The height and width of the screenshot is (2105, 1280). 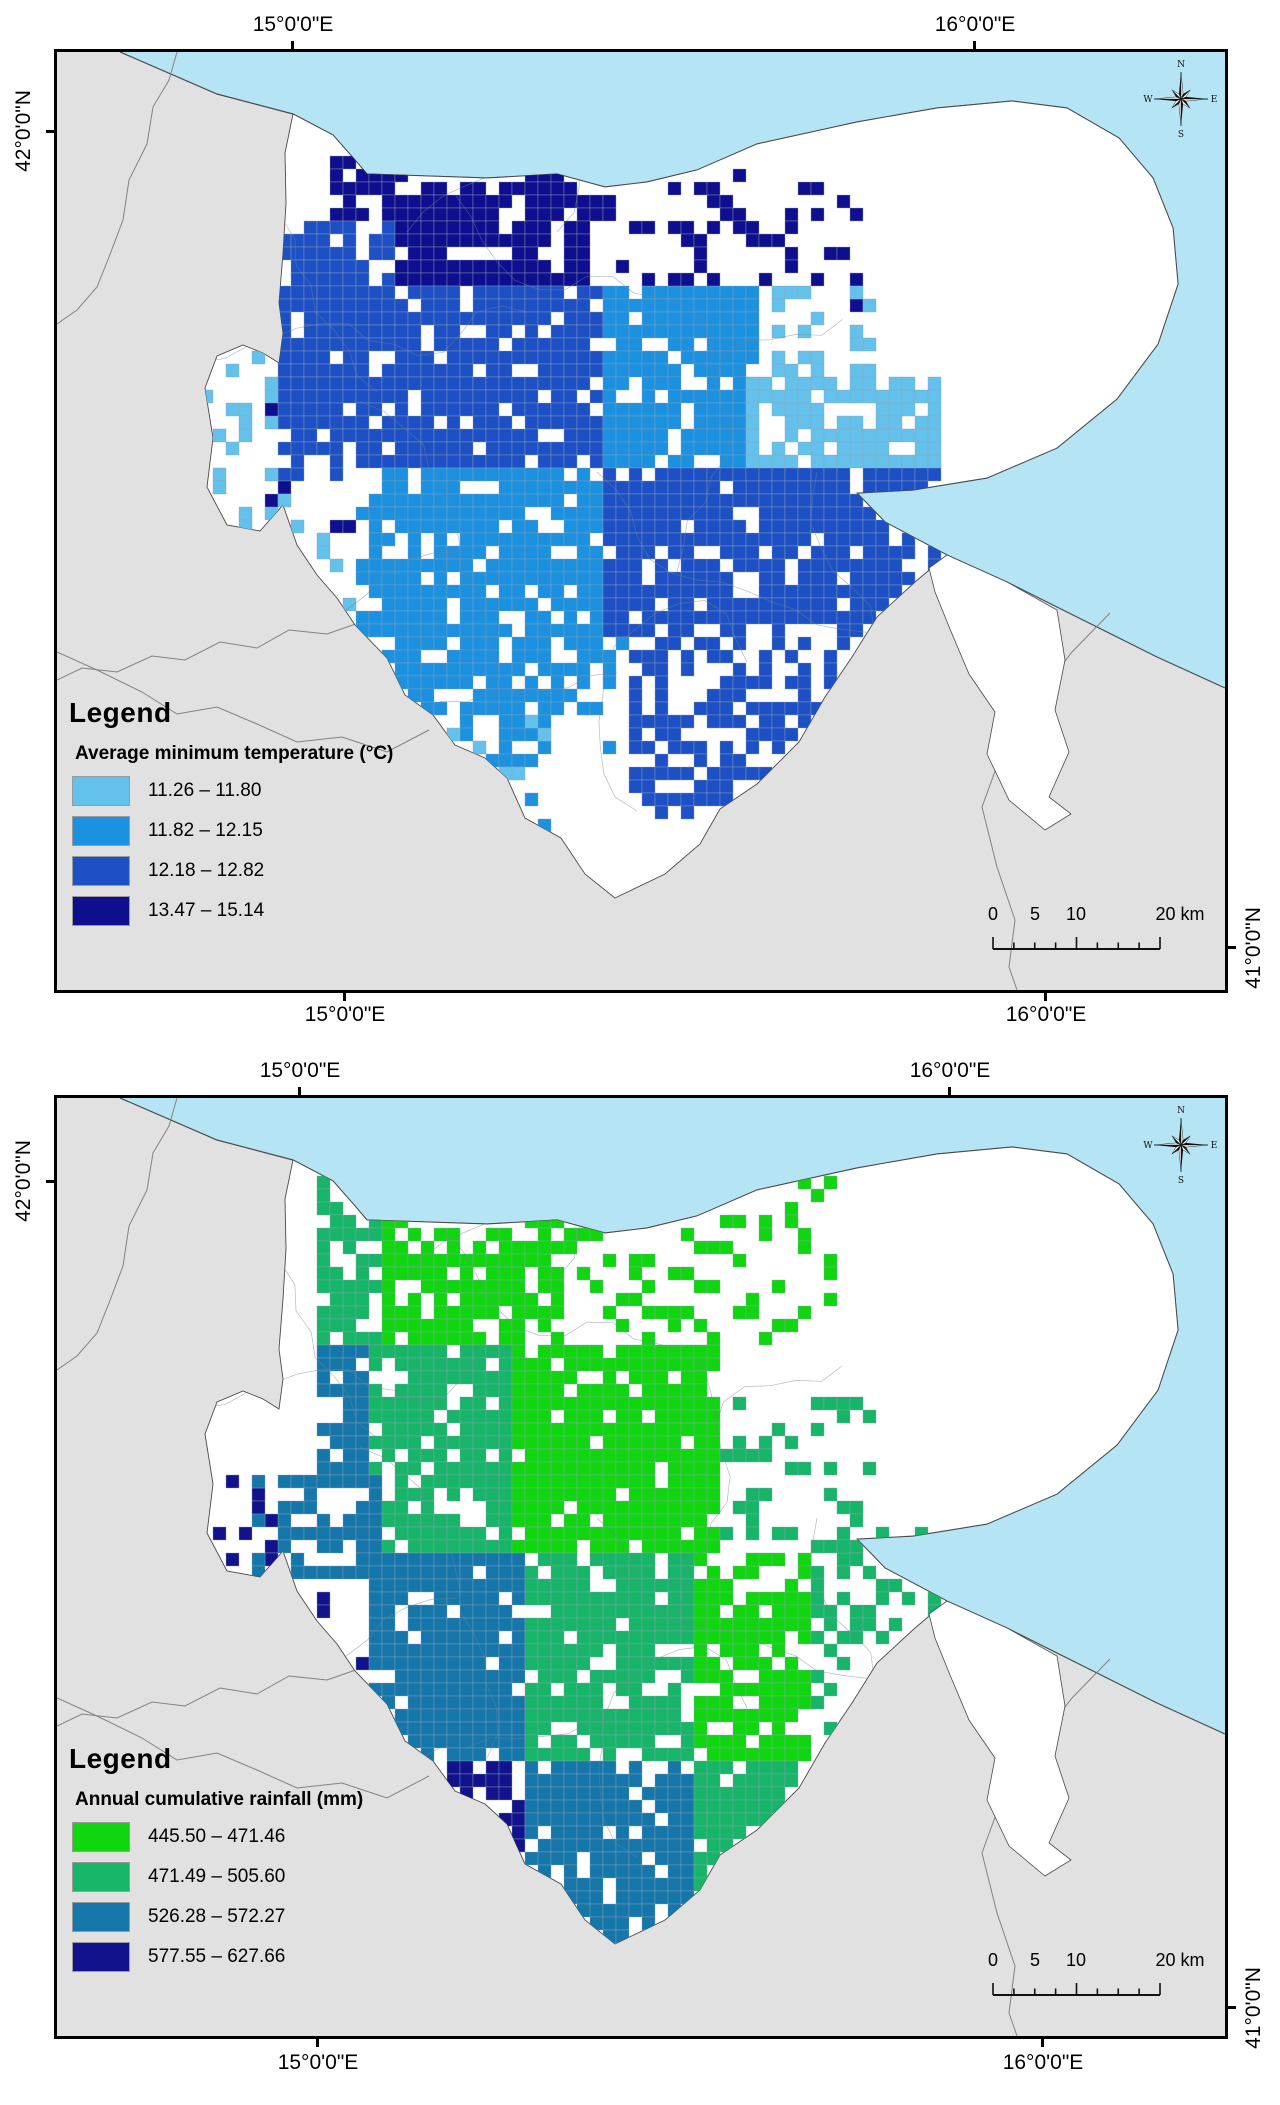 I want to click on legend-subtitle: Annual cumulative rainfall (mm), so click(x=219, y=1799).